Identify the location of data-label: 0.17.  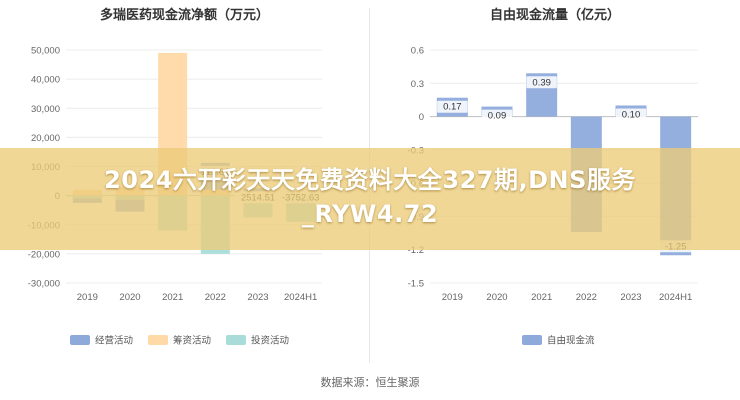
(452, 107).